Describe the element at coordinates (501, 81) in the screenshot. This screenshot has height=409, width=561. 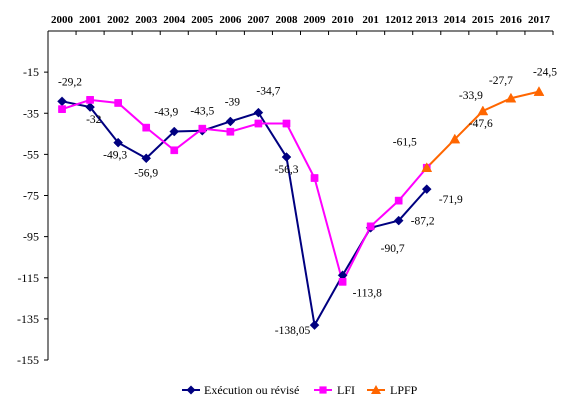
I see `data-label: -27,7` at that location.